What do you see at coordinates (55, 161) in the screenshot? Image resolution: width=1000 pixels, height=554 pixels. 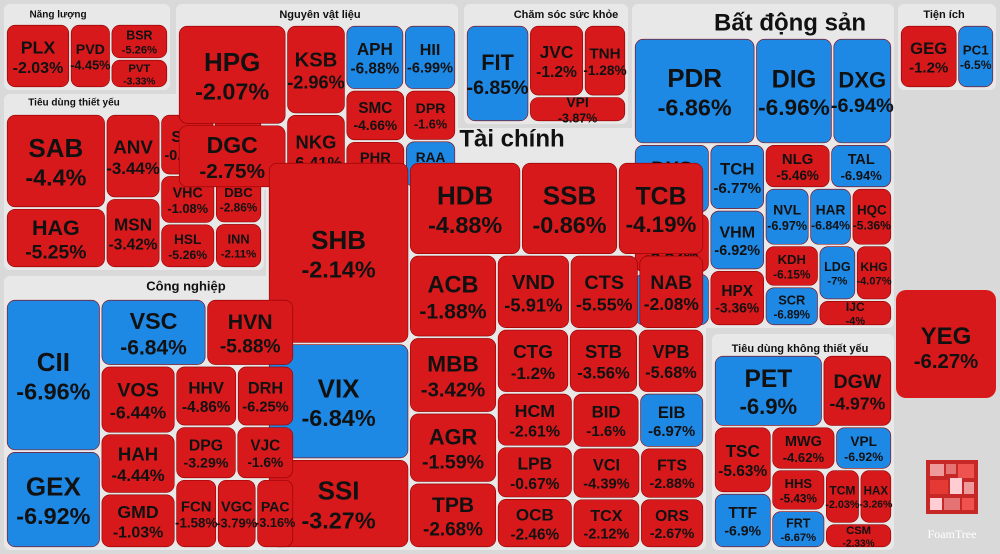 I see `stock-cell-sab: SAB-4.4%` at bounding box center [55, 161].